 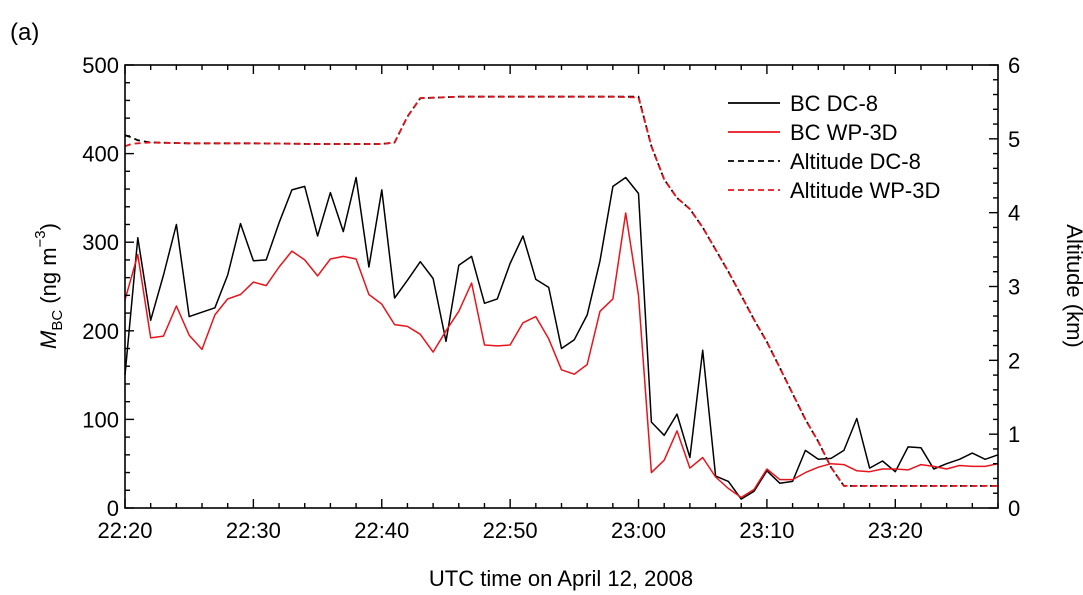 What do you see at coordinates (57, 320) in the screenshot?
I see `y-label-subscript: BC` at bounding box center [57, 320].